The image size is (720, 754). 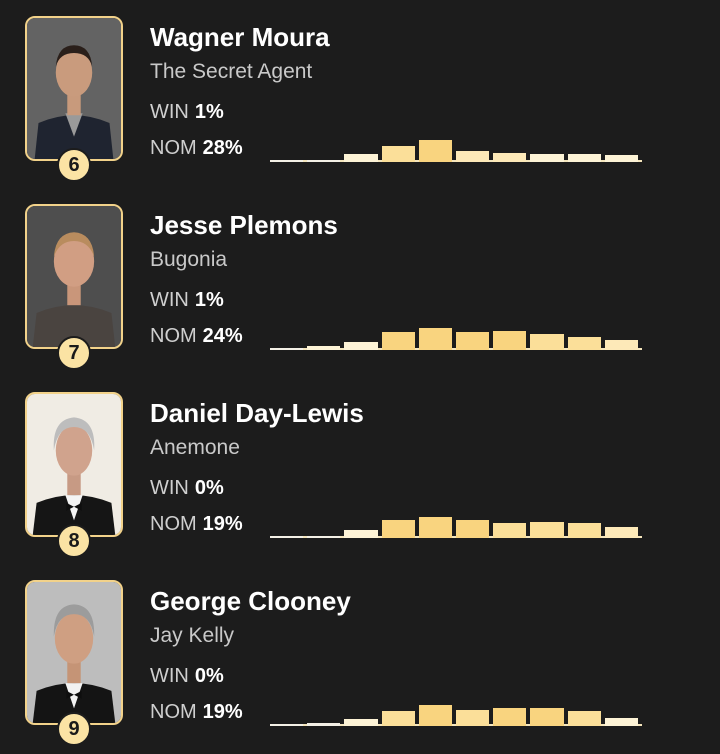 What do you see at coordinates (222, 148) in the screenshot?
I see `nom-value: 28%` at bounding box center [222, 148].